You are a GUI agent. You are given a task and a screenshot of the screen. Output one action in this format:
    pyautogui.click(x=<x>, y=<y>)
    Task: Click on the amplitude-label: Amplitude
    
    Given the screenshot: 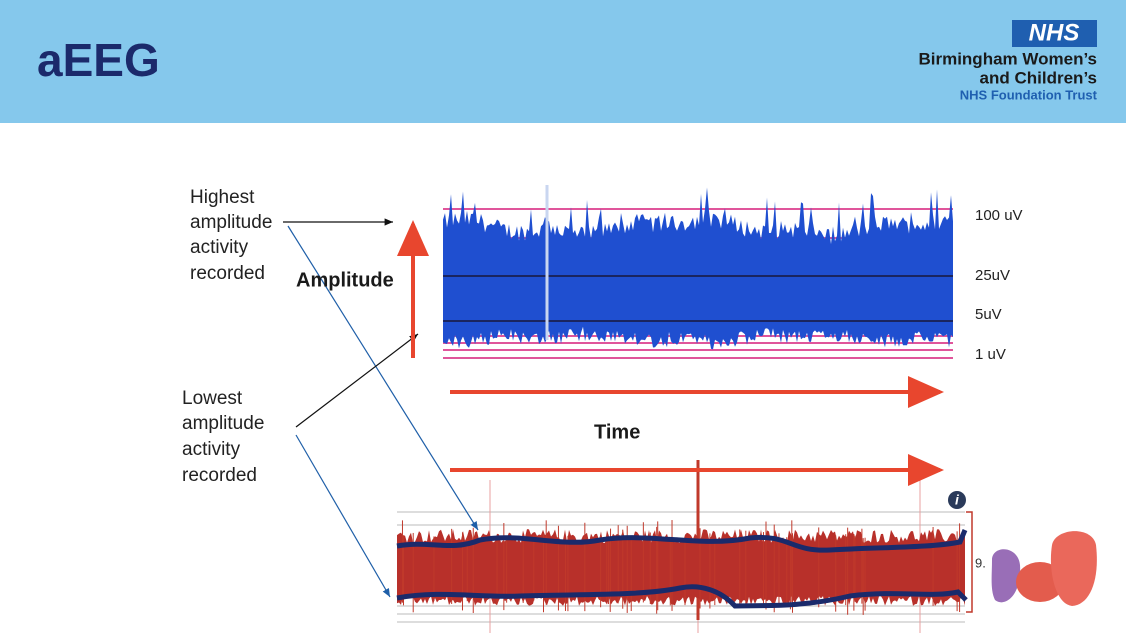 What is the action you would take?
    pyautogui.click(x=345, y=280)
    